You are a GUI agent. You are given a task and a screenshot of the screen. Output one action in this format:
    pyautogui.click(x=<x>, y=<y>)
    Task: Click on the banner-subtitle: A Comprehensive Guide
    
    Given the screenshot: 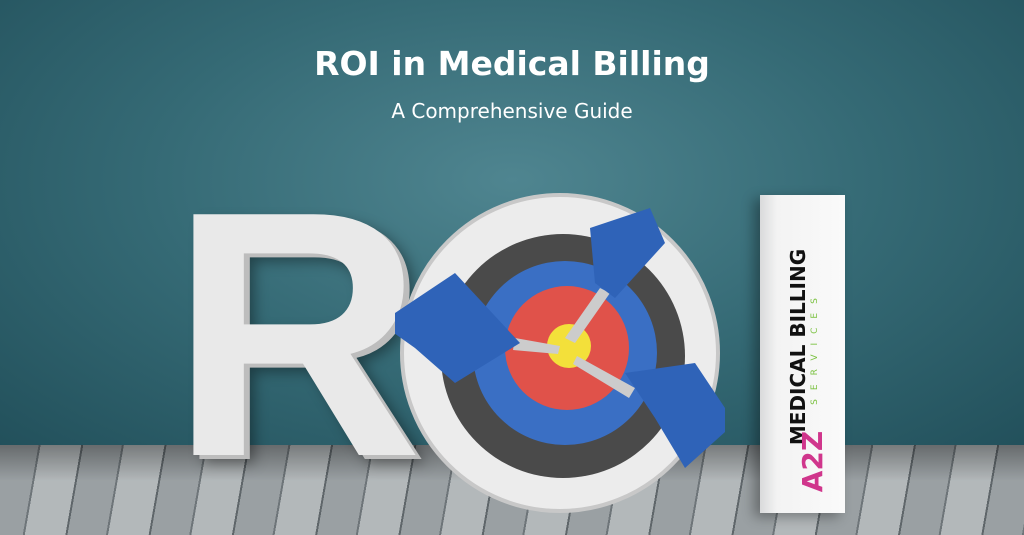 What is the action you would take?
    pyautogui.click(x=512, y=111)
    